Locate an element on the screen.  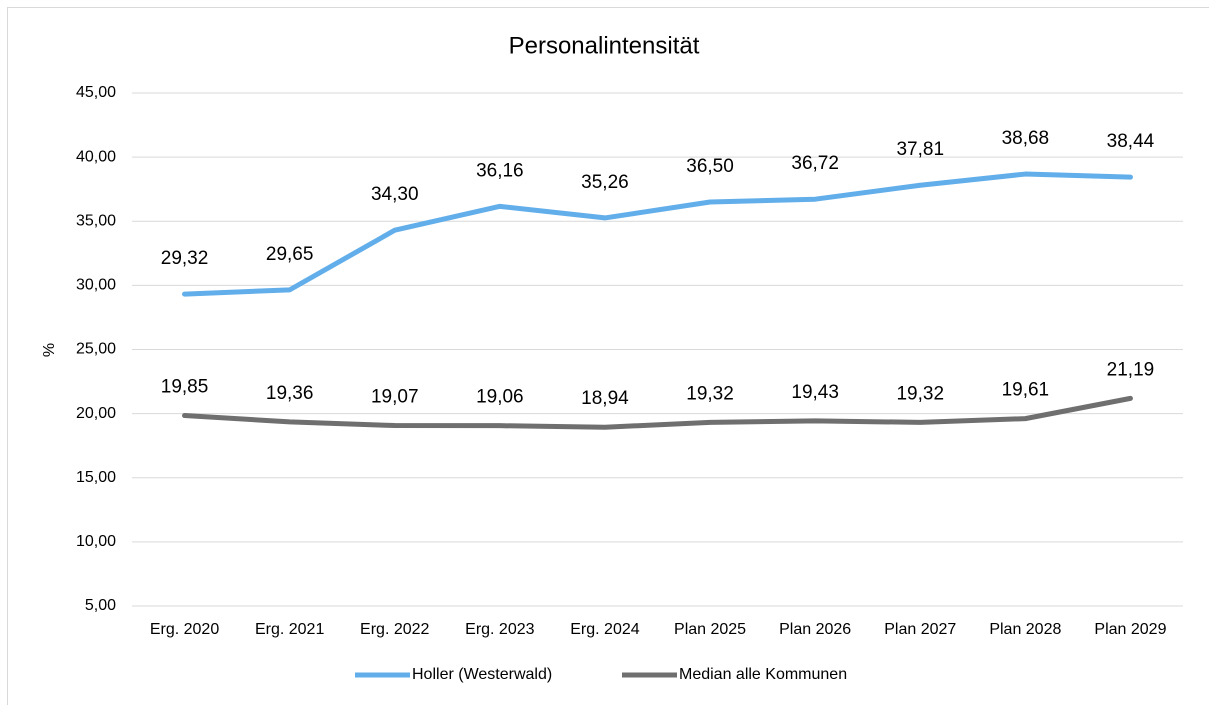
data-label: 35,26 is located at coordinates (605, 182).